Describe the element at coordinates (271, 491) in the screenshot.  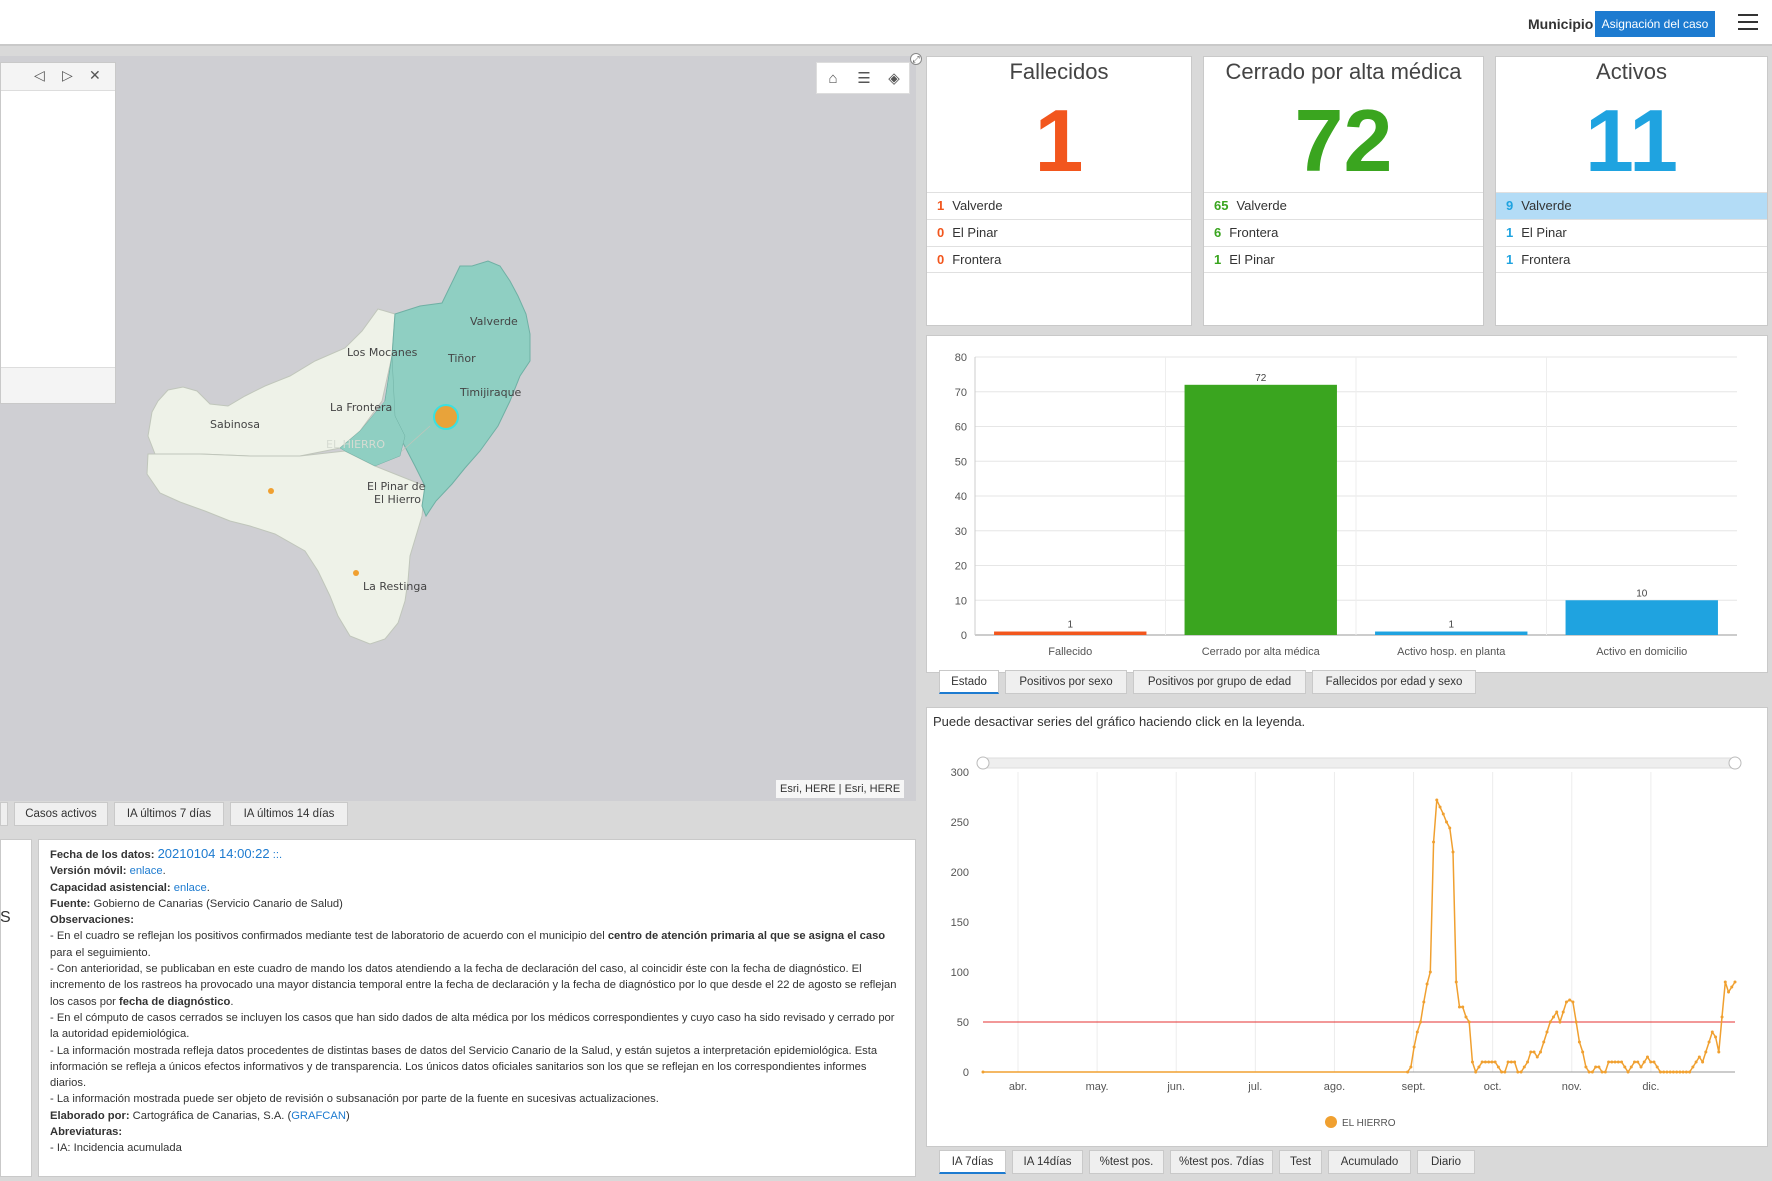
I see `sabinosa-case-marker` at that location.